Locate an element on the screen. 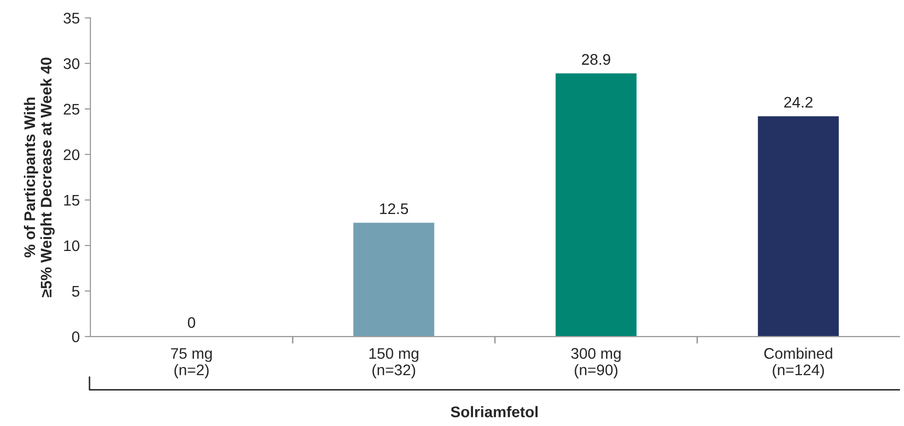 This screenshot has height=426, width=904. x-tick-label: 75 mg (n=2) is located at coordinates (191, 363).